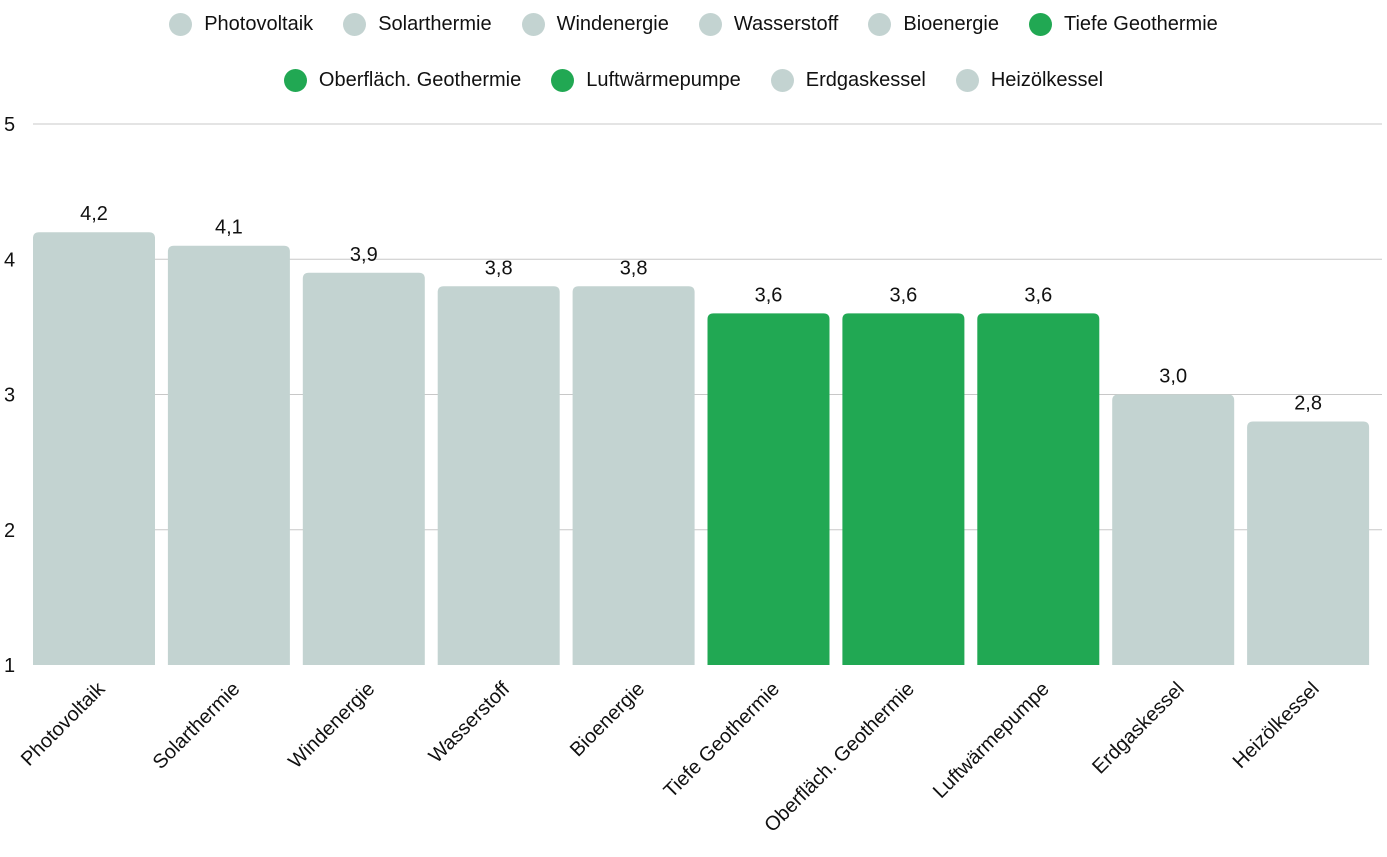 This screenshot has width=1387, height=857. I want to click on legend-item: Tiefe Geothermie, so click(1123, 24).